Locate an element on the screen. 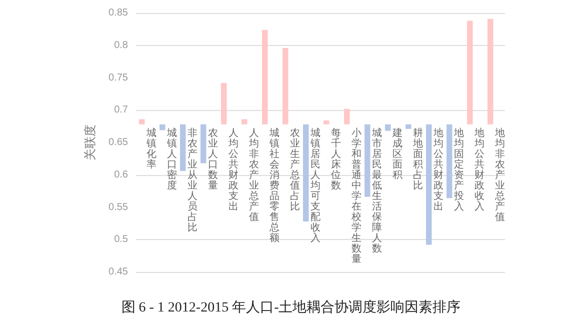 This screenshot has height=326, width=582. x-tick-label: 农业生产总值占比 is located at coordinates (294, 170).